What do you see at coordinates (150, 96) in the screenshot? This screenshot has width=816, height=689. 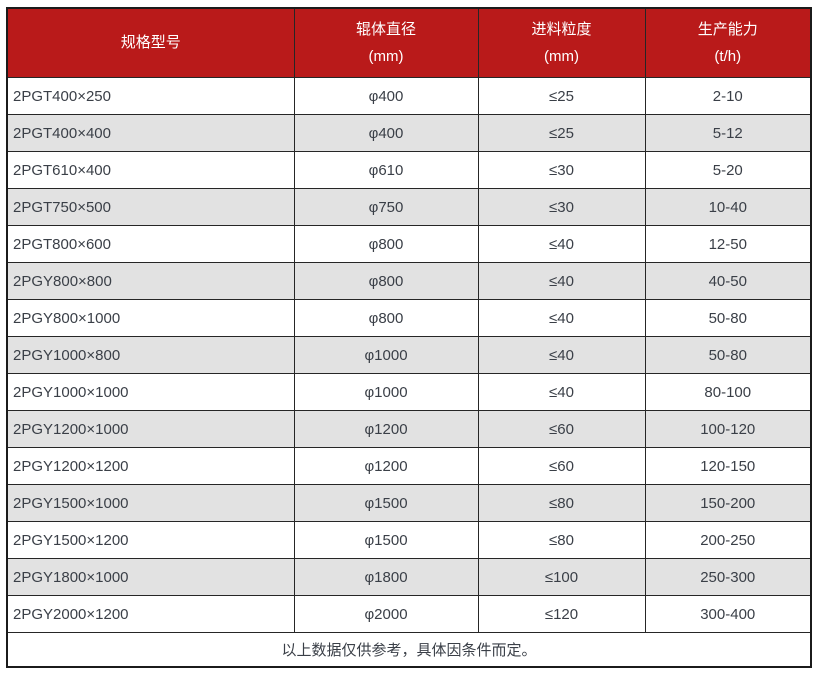 I see `model-cell: 2PGT400×250` at bounding box center [150, 96].